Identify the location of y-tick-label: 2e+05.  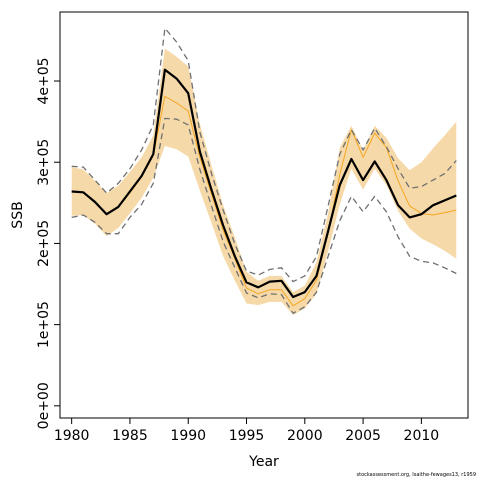
(44, 243).